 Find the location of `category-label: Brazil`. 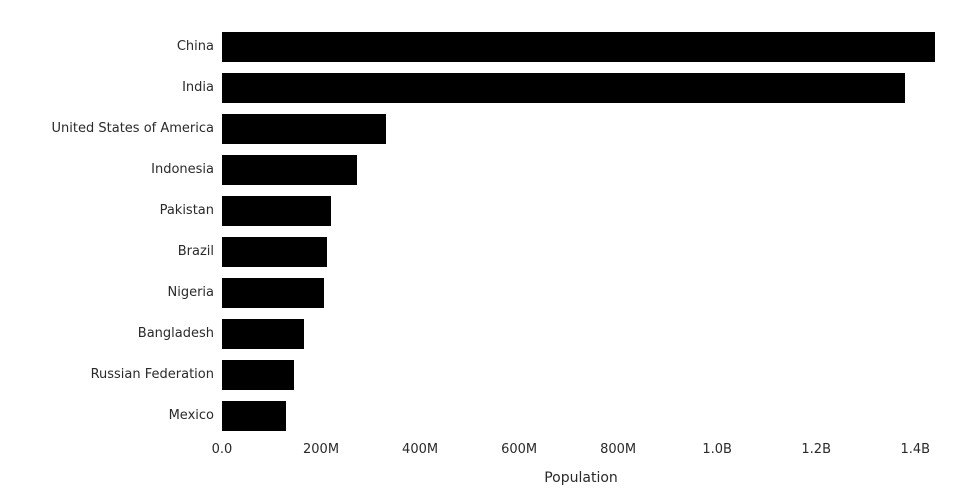

category-label: Brazil is located at coordinates (195, 251).